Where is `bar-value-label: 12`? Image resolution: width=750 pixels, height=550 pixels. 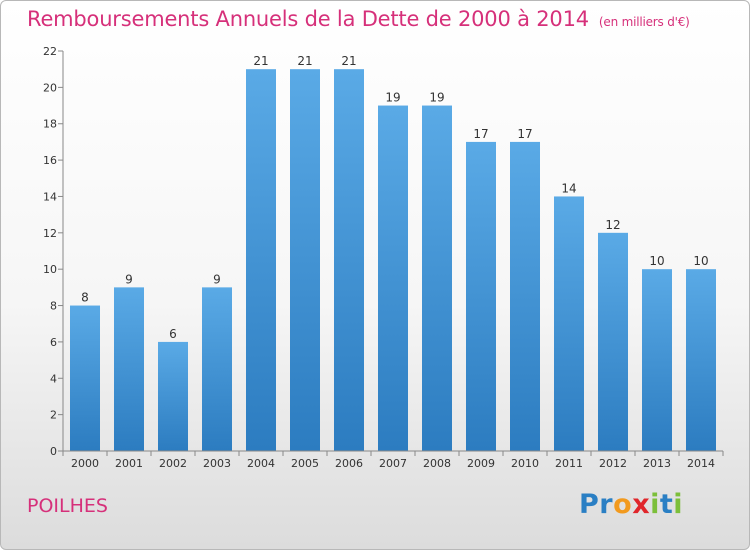 bar-value-label: 12 is located at coordinates (612, 225).